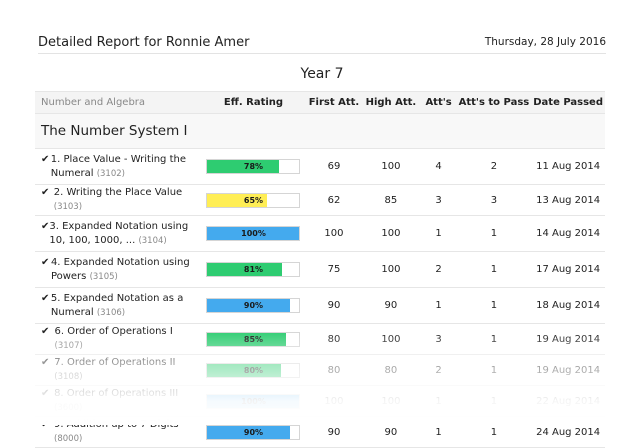 Image resolution: width=644 pixels, height=448 pixels. What do you see at coordinates (144, 42) in the screenshot?
I see `report-title: Detailed Report for Ronnie Amer` at bounding box center [144, 42].